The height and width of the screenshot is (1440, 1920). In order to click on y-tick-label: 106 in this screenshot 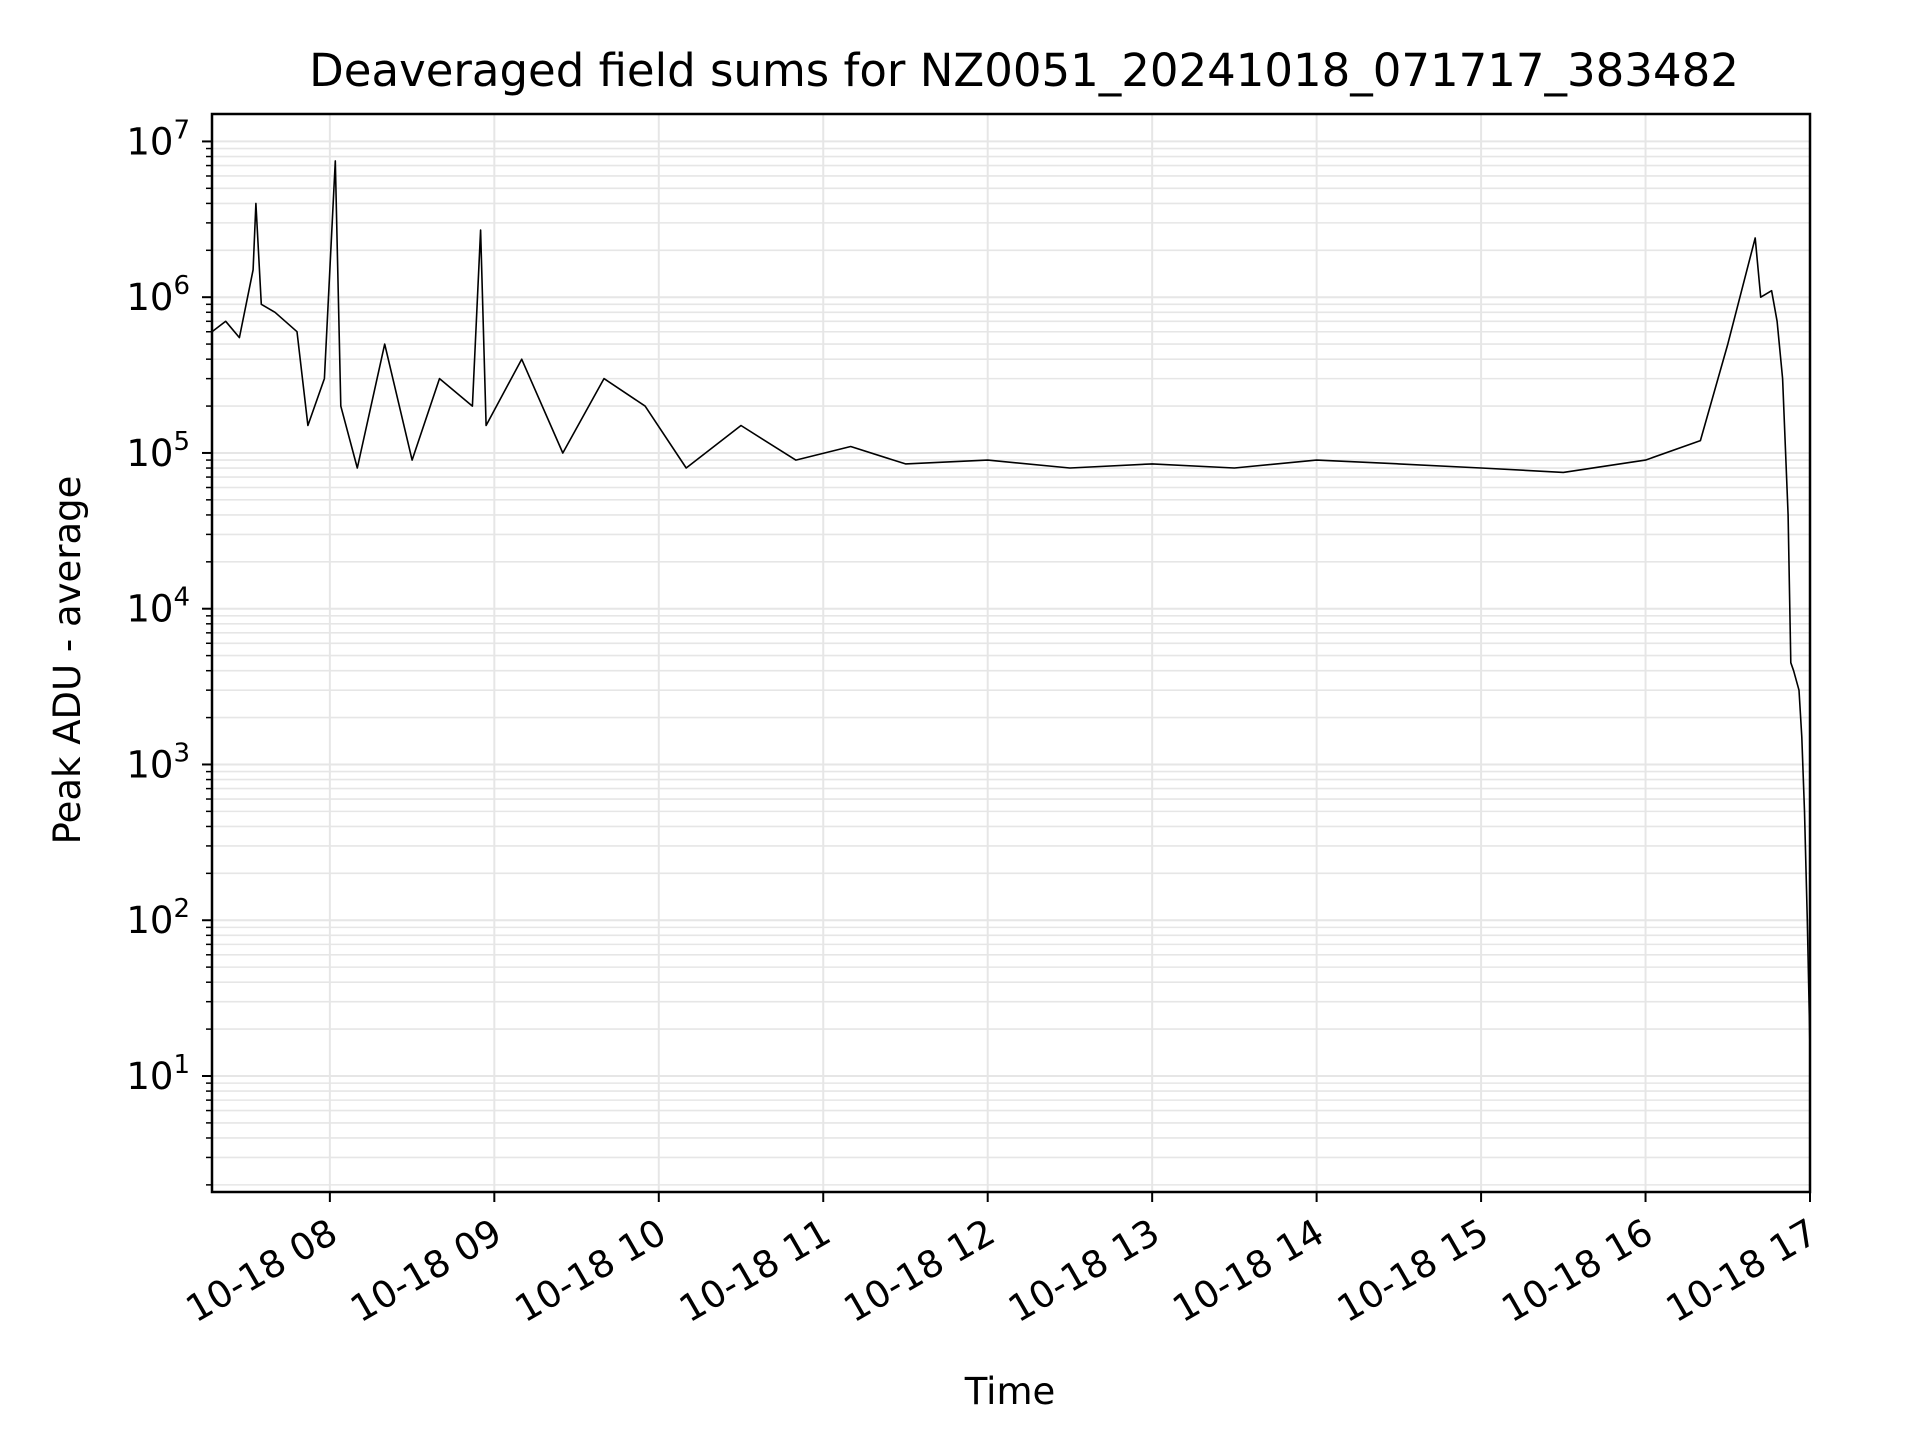, I will do `click(158, 295)`.